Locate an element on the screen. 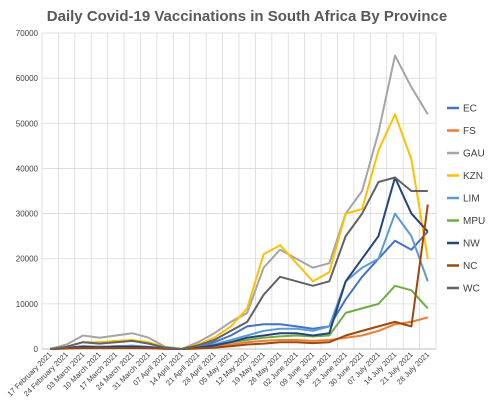  legend-label-fs: FS is located at coordinates (469, 131).